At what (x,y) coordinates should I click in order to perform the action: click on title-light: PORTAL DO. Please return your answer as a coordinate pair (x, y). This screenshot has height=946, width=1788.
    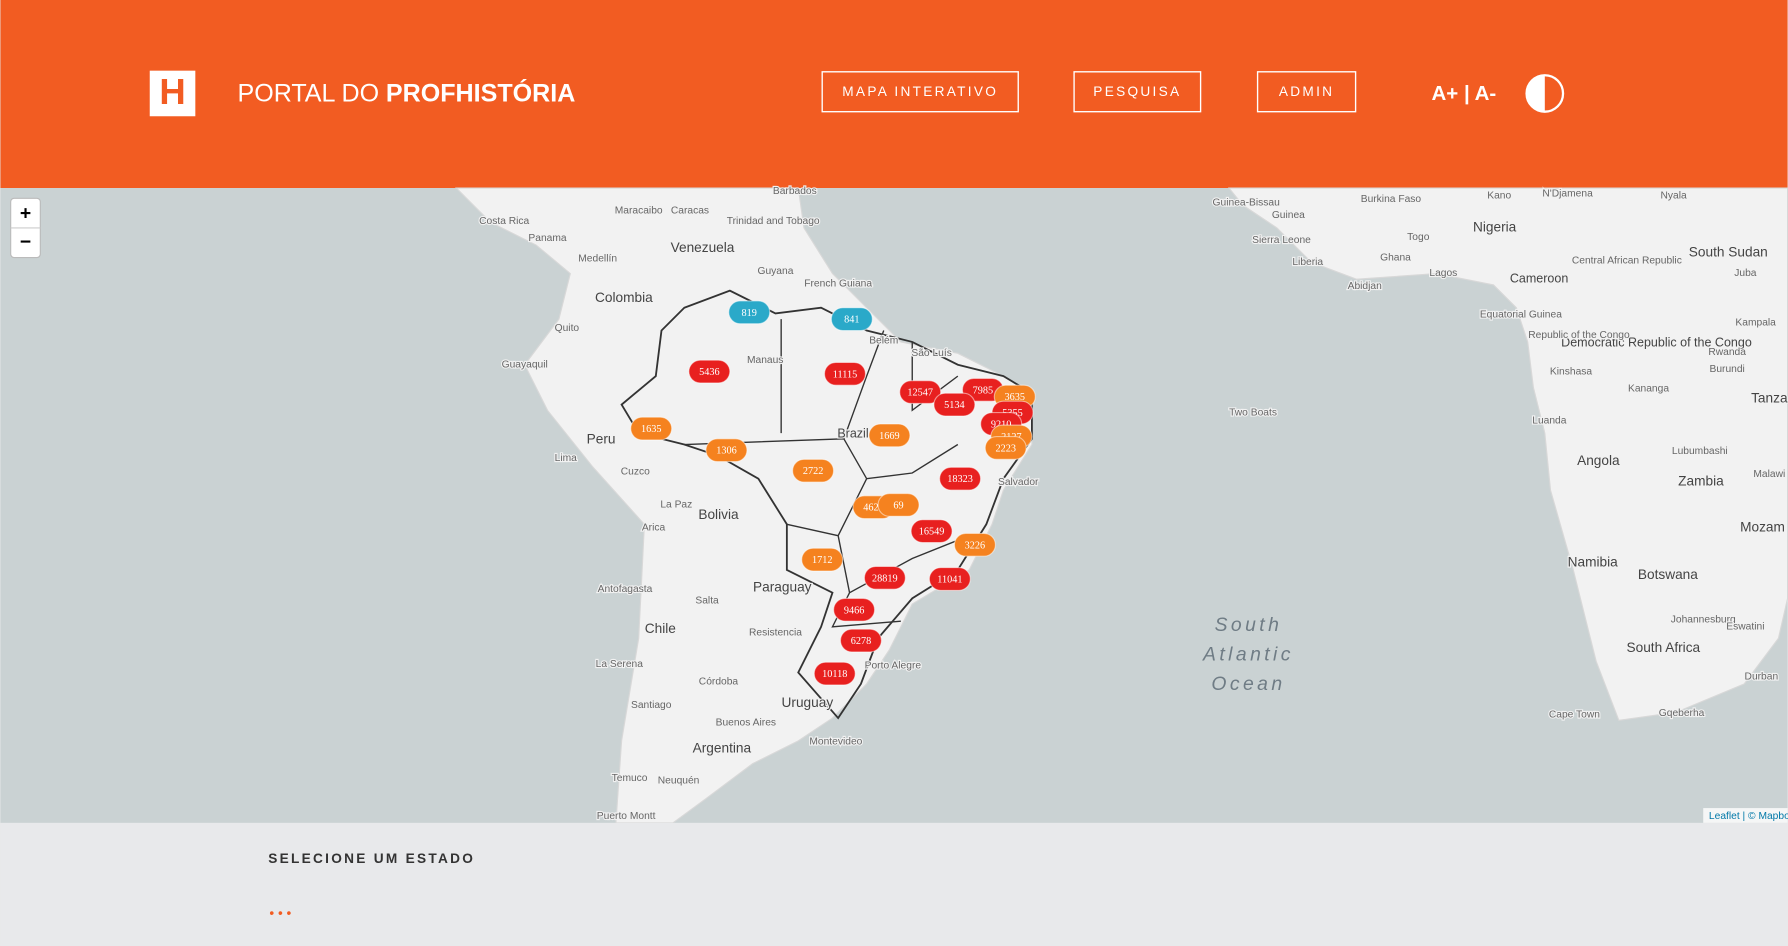
    Looking at the image, I should click on (308, 93).